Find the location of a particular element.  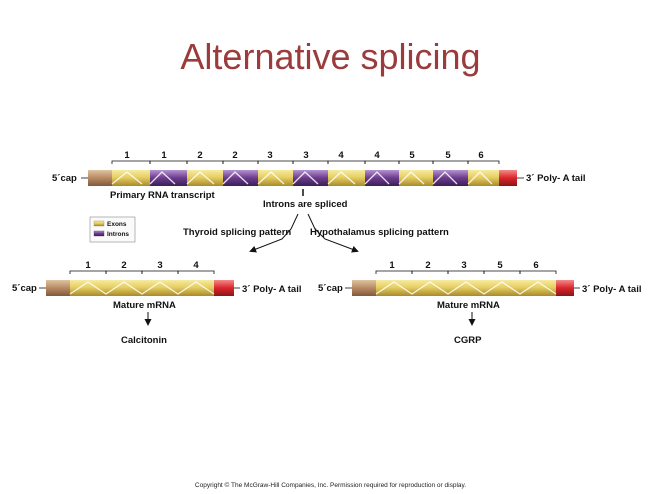

primary-transcript: 5´cap 3´ Poly- A tail 1 1 is located at coordinates (318, 180).